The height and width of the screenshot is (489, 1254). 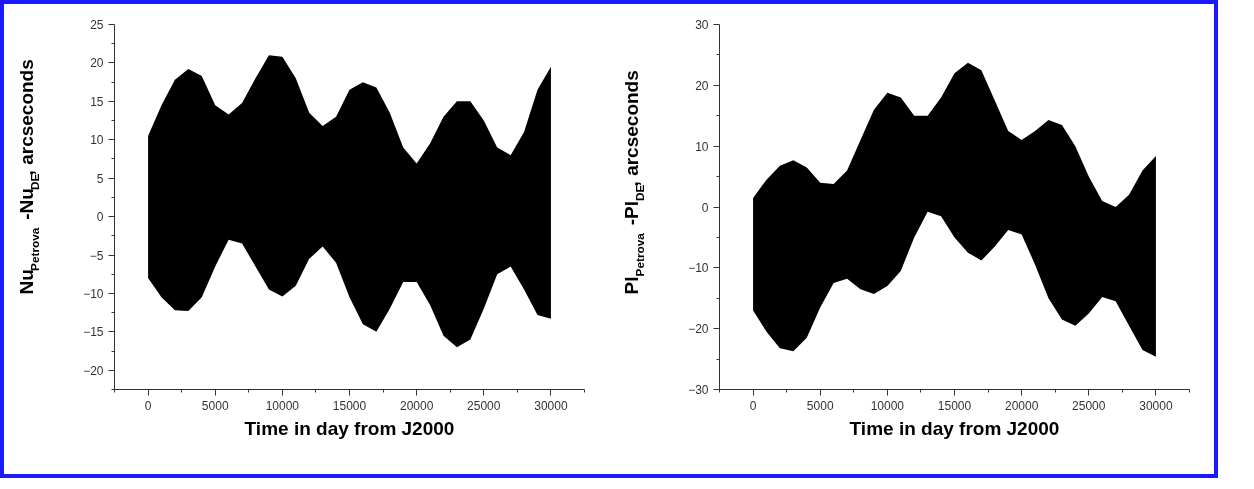 What do you see at coordinates (97, 25) in the screenshot?
I see `y-tick-label: 25` at bounding box center [97, 25].